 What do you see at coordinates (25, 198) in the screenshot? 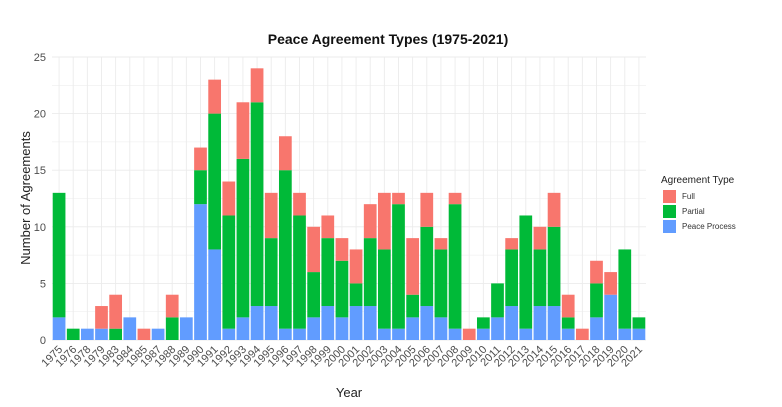
I see `y-axis-title: Number of Agreements` at bounding box center [25, 198].